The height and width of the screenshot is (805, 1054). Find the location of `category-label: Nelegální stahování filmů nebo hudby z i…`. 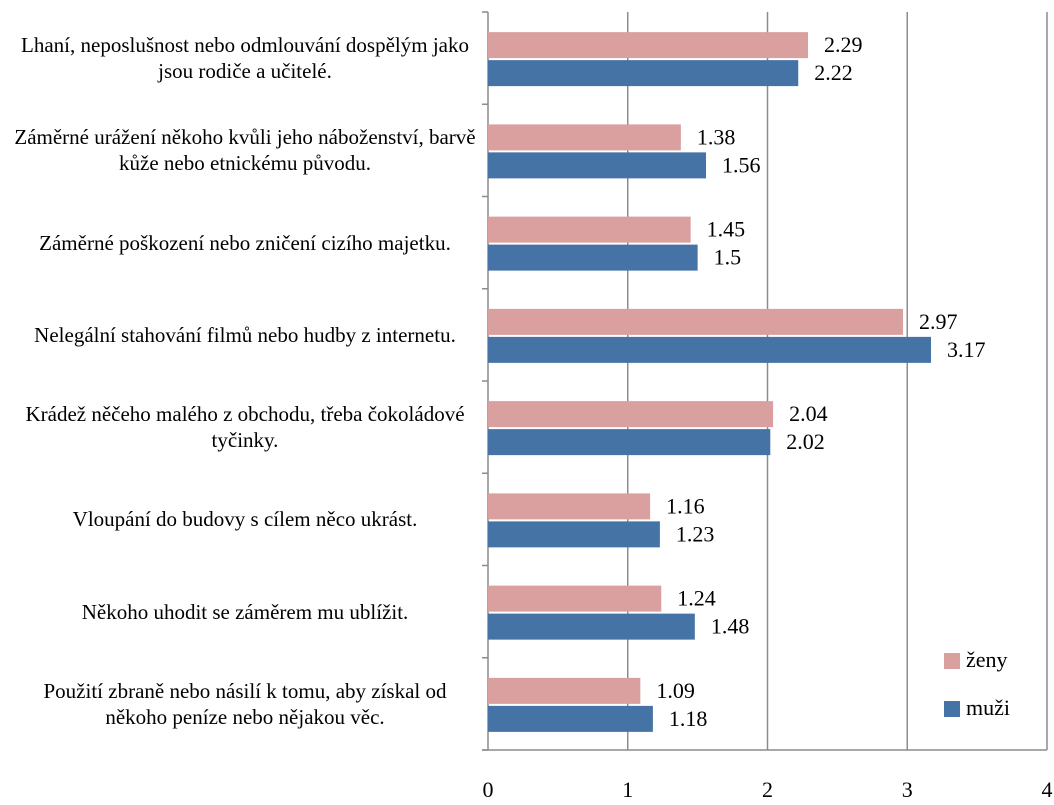

category-label: Nelegální stahování filmů nebo hudby z i… is located at coordinates (245, 334).